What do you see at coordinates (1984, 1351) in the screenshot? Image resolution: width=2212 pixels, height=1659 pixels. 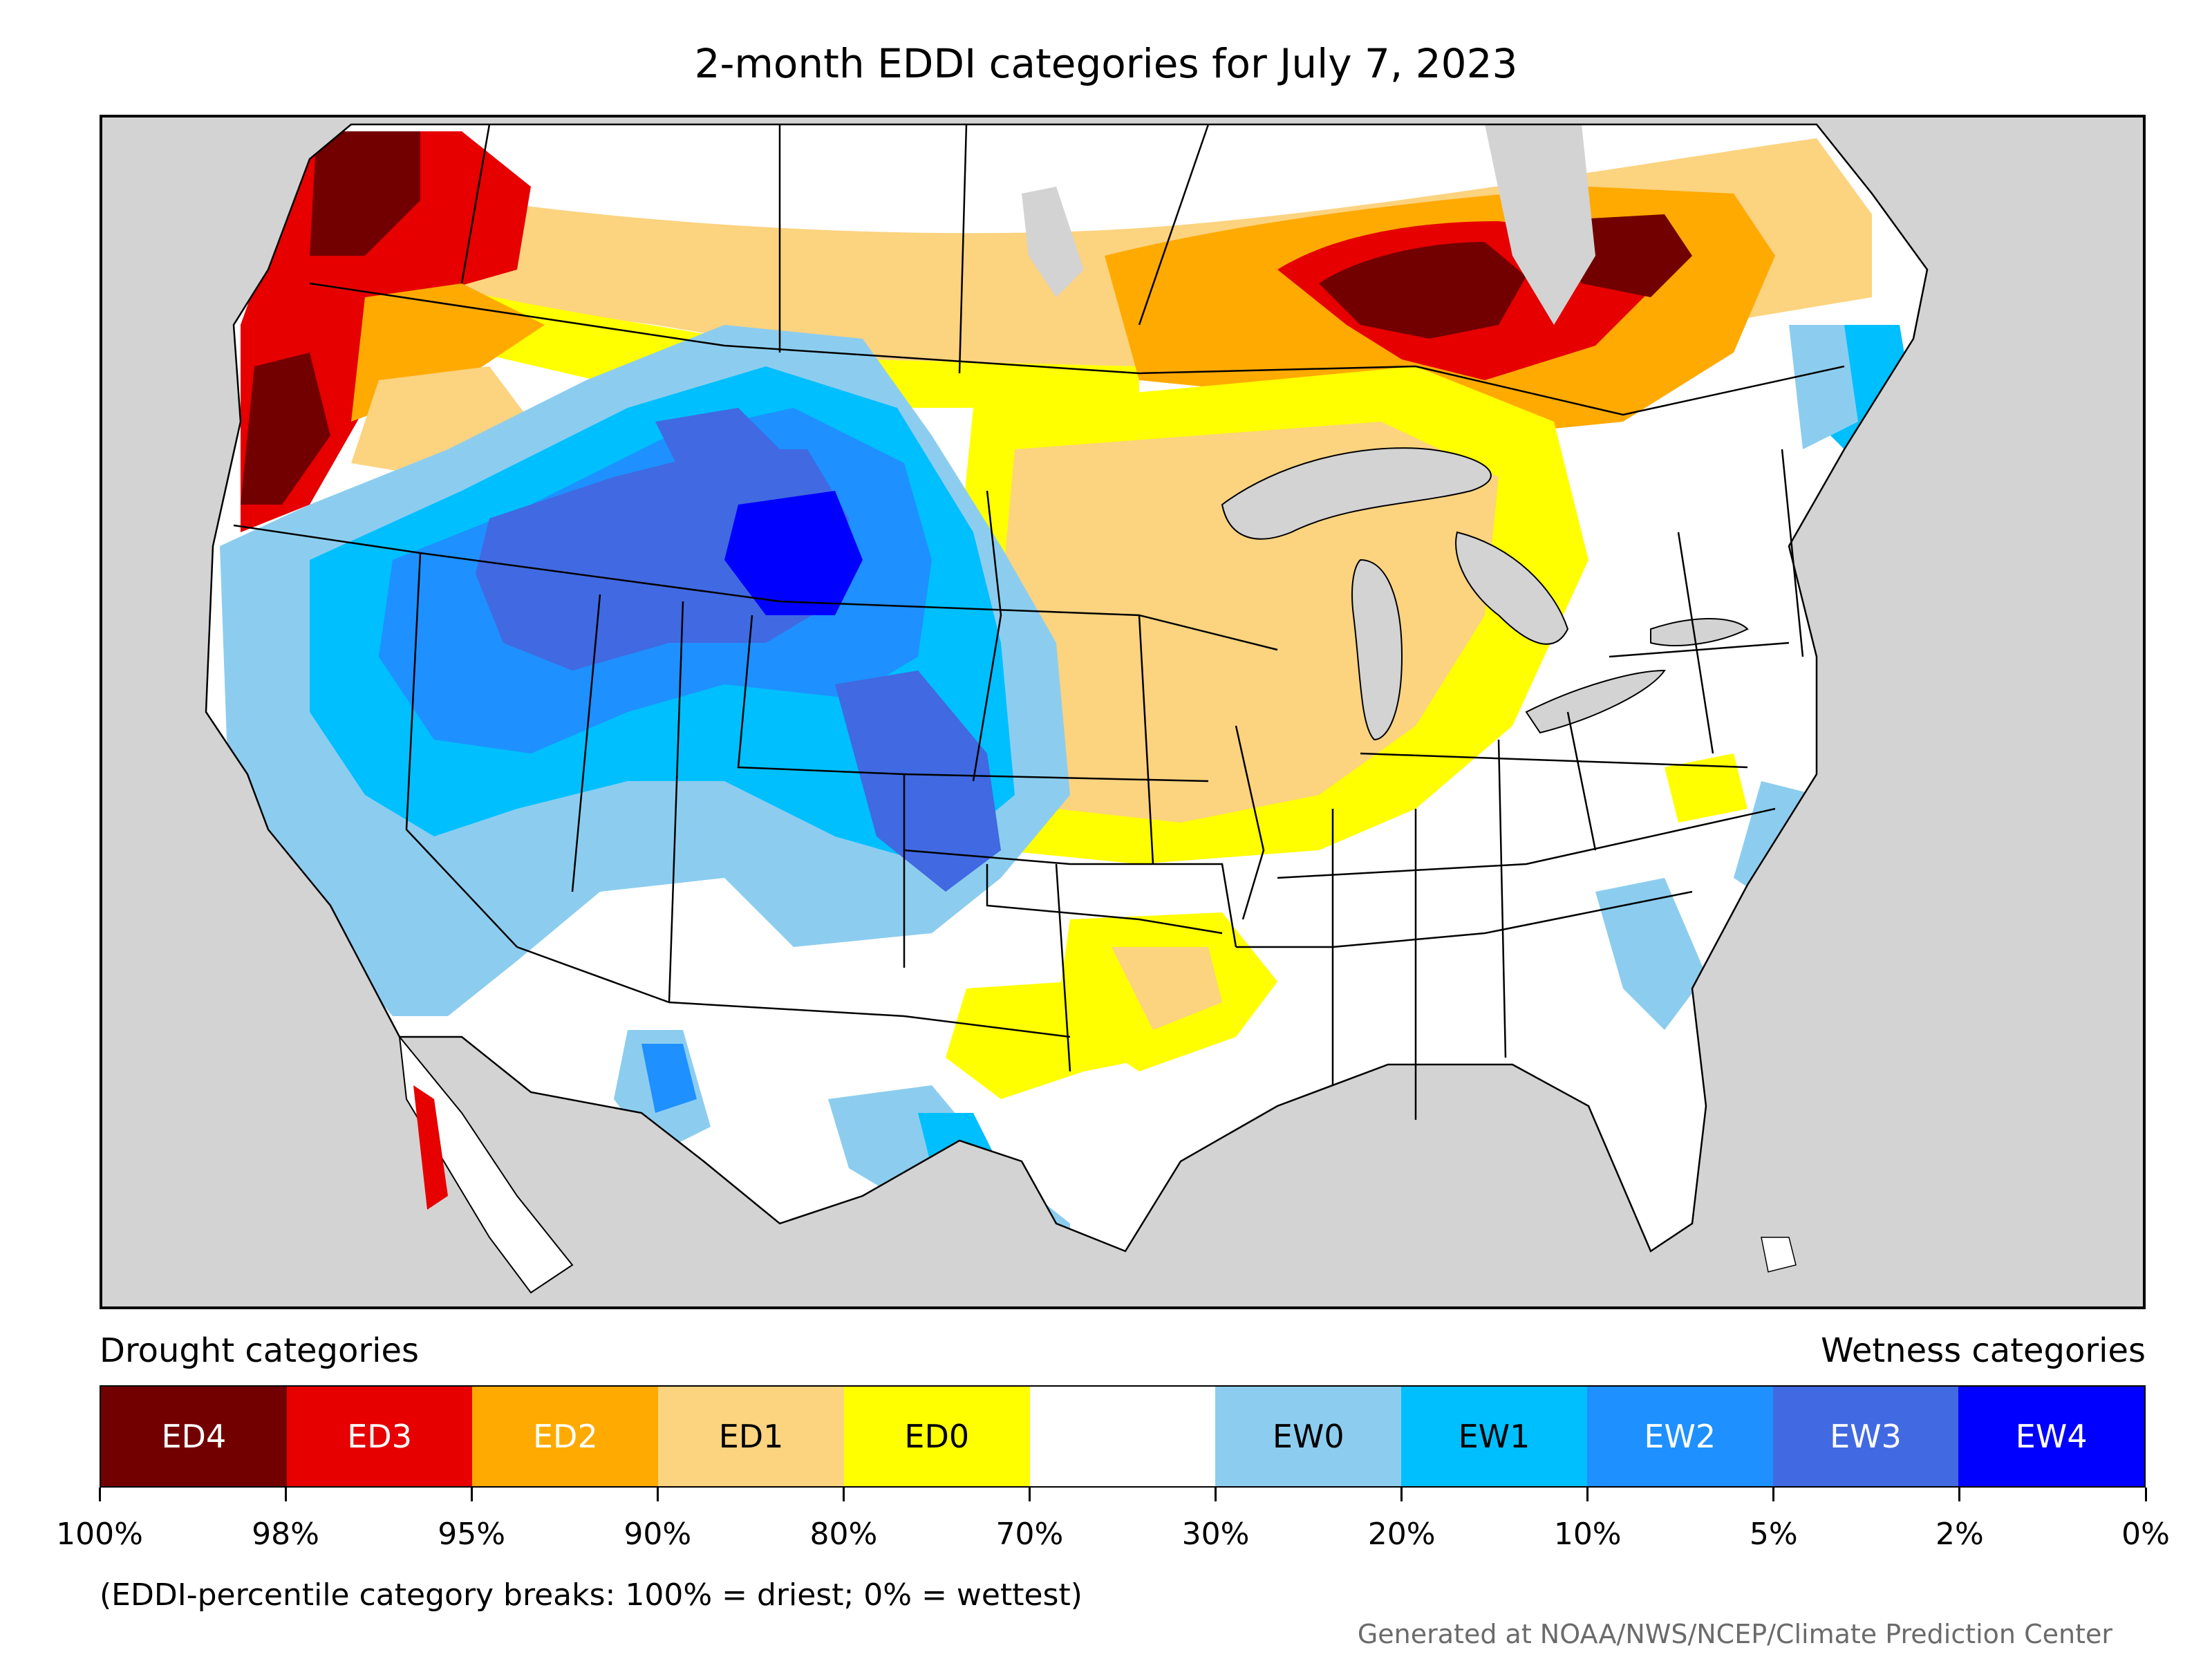 I see `wetness-categories-heading: Wetness categories` at bounding box center [1984, 1351].